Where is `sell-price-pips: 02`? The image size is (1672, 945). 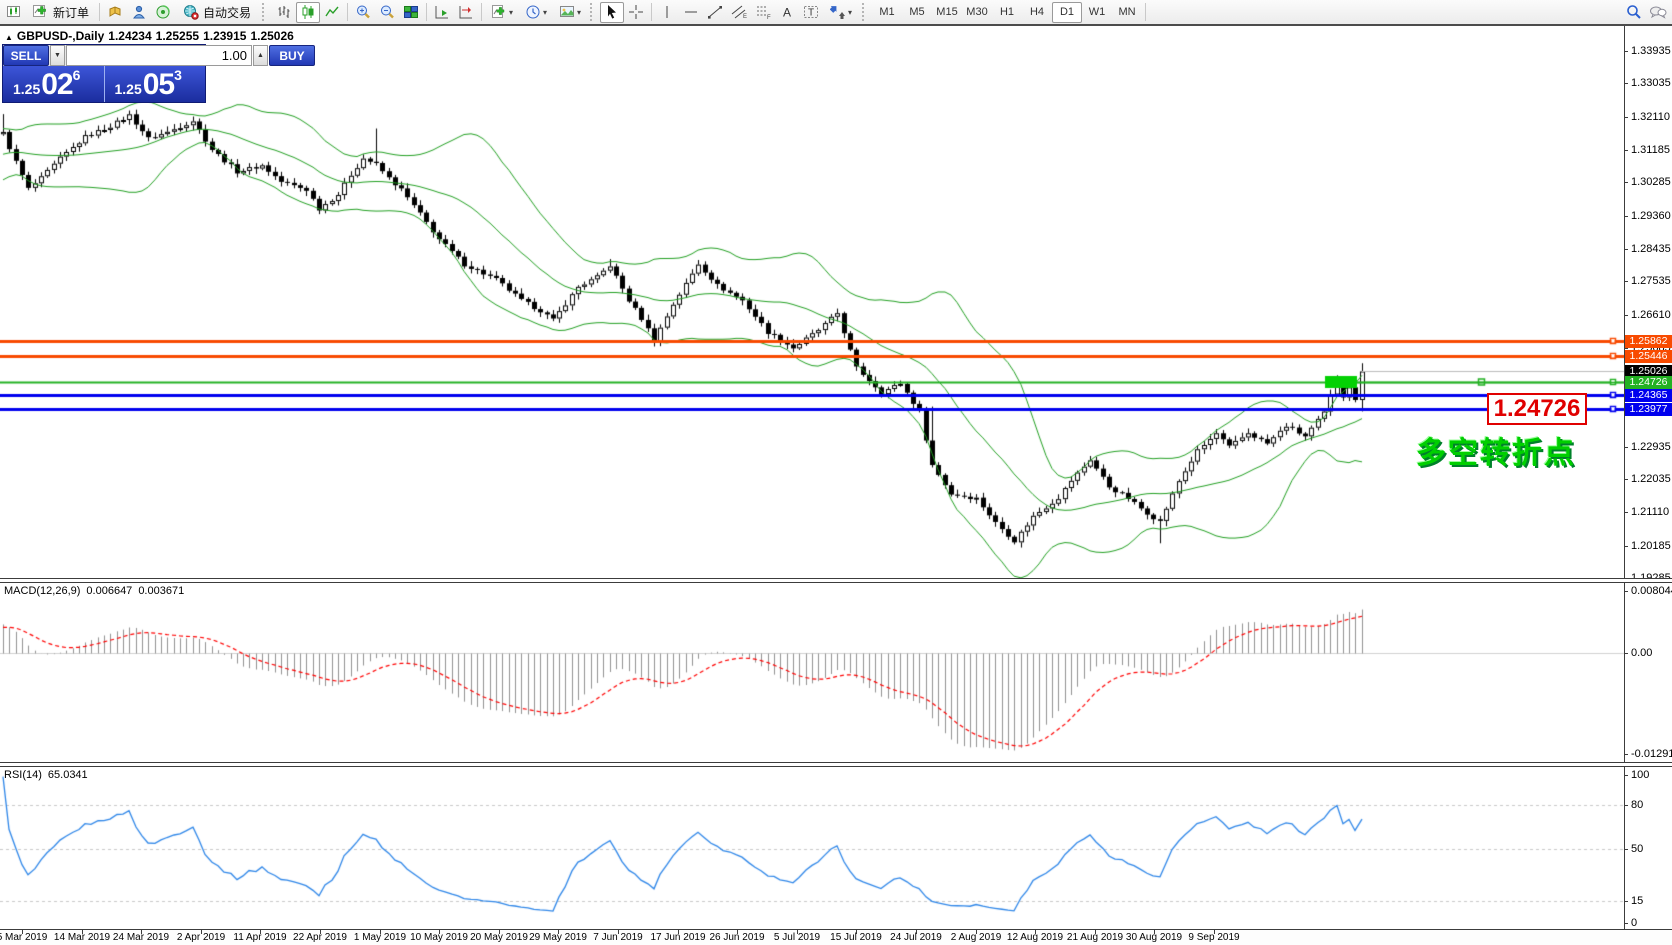 sell-price-pips: 02 is located at coordinates (57, 84).